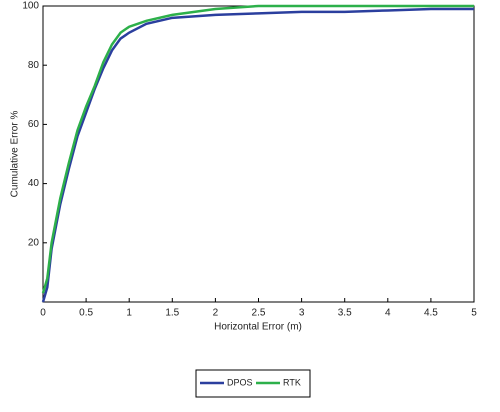 Image resolution: width=500 pixels, height=412 pixels. Describe the element at coordinates (240, 382) in the screenshot. I see `legend-label: DPOS` at that location.